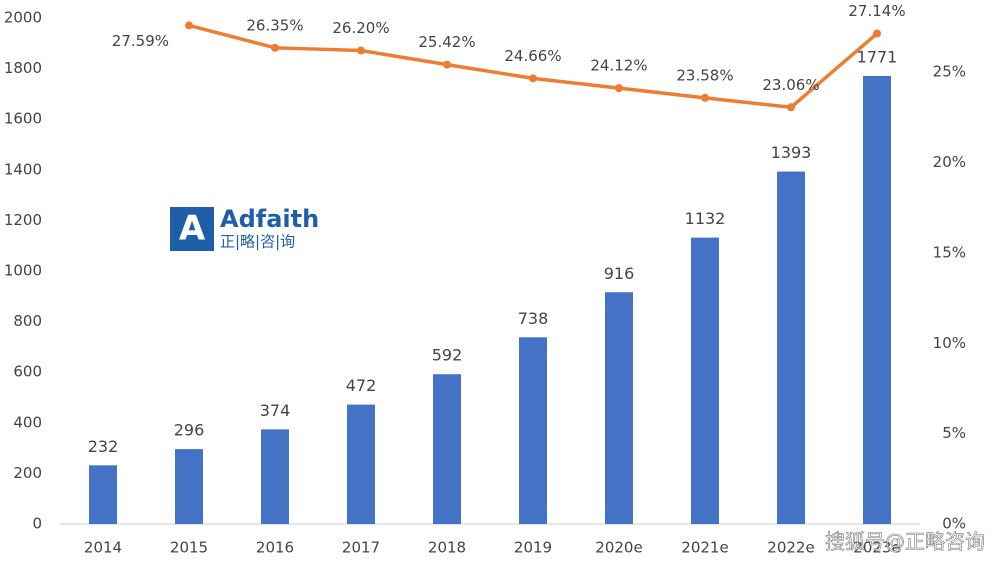 This screenshot has width=1001, height=562. Describe the element at coordinates (905, 542) in the screenshot. I see `watermark: 搜狐号@正略咨询` at that location.